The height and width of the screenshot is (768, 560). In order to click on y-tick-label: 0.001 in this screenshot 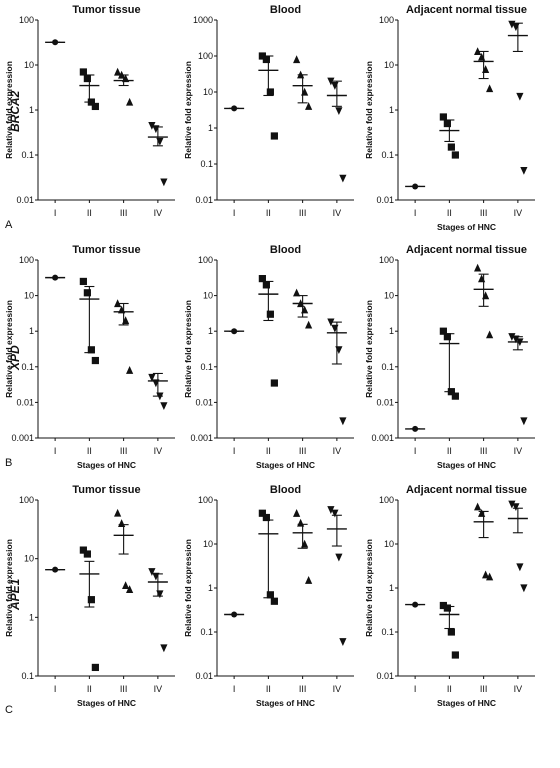, I will do `click(201, 438)`.